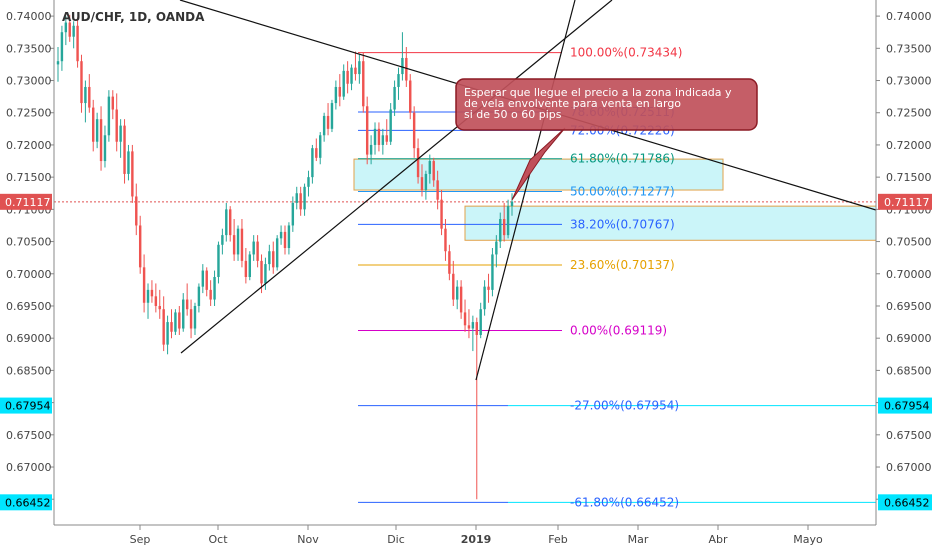  What do you see at coordinates (29, 435) in the screenshot?
I see `y-tick-label-left: 0.67500` at bounding box center [29, 435].